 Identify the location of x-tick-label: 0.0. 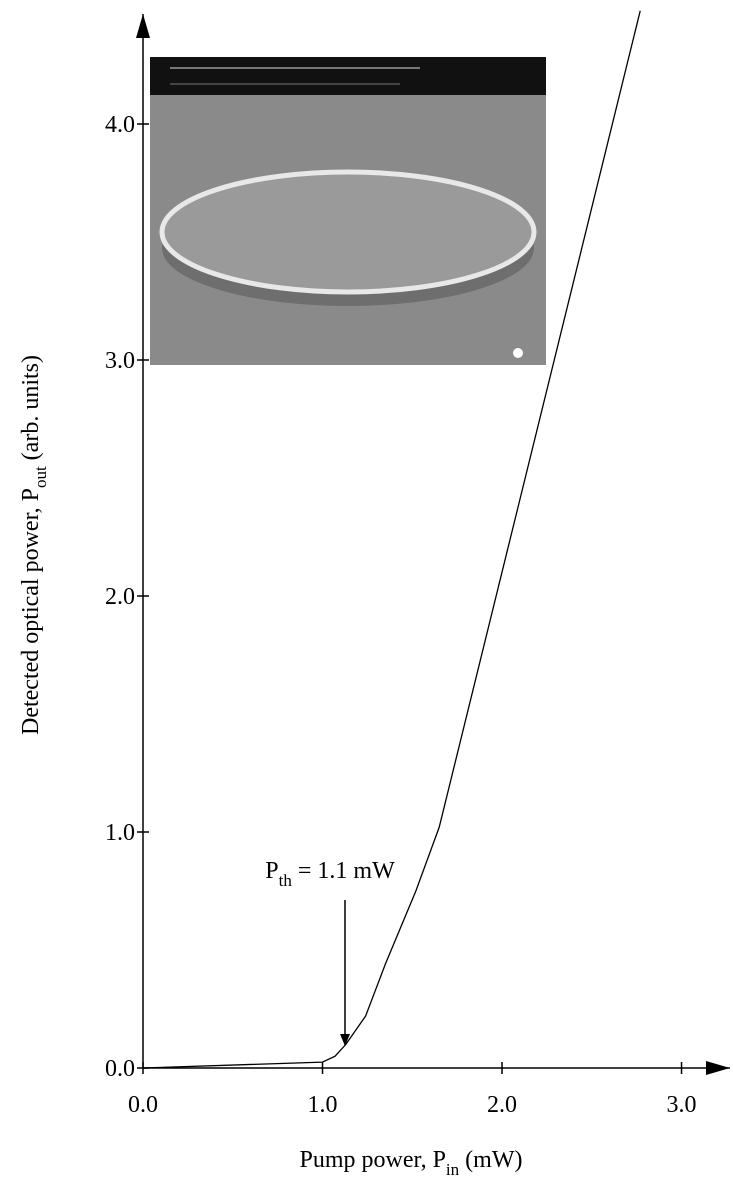
(143, 1105).